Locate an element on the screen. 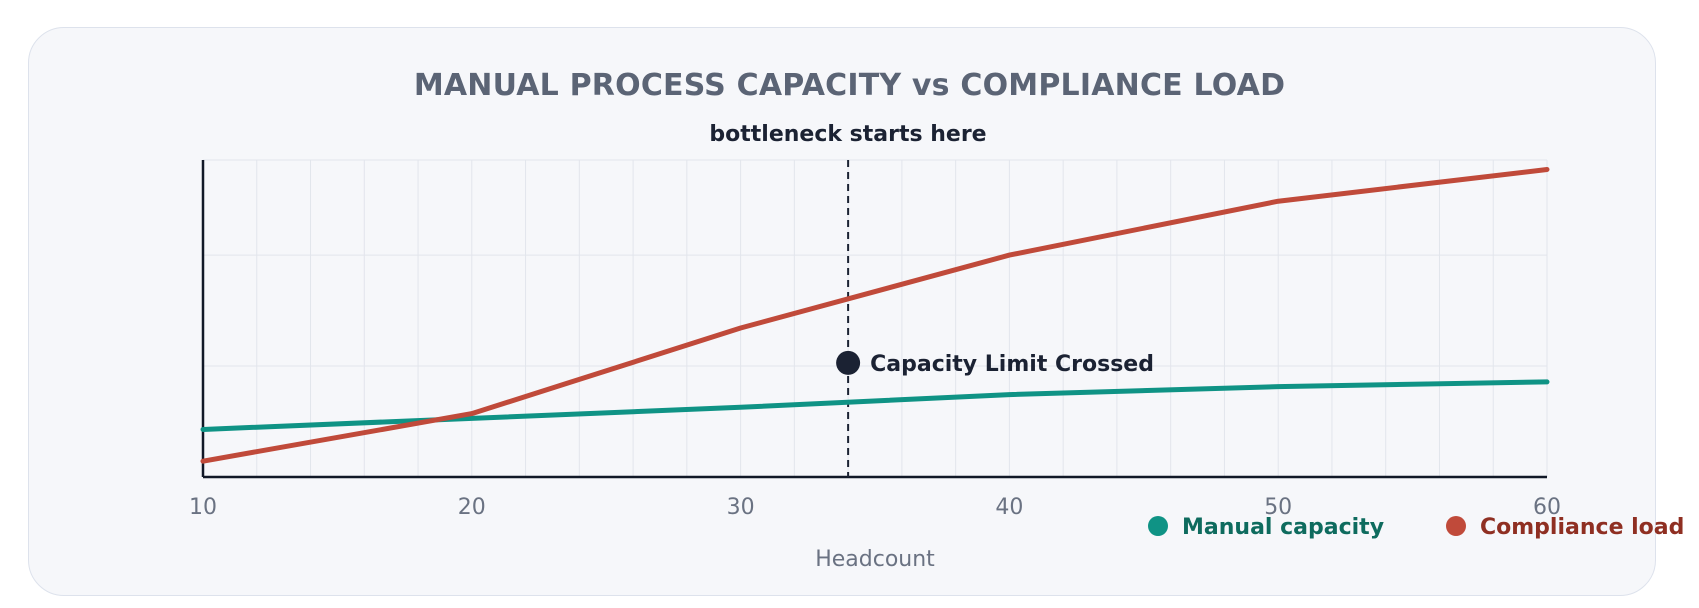 The image size is (1699, 608). legend-swatch-manual-capacity is located at coordinates (1158, 526).